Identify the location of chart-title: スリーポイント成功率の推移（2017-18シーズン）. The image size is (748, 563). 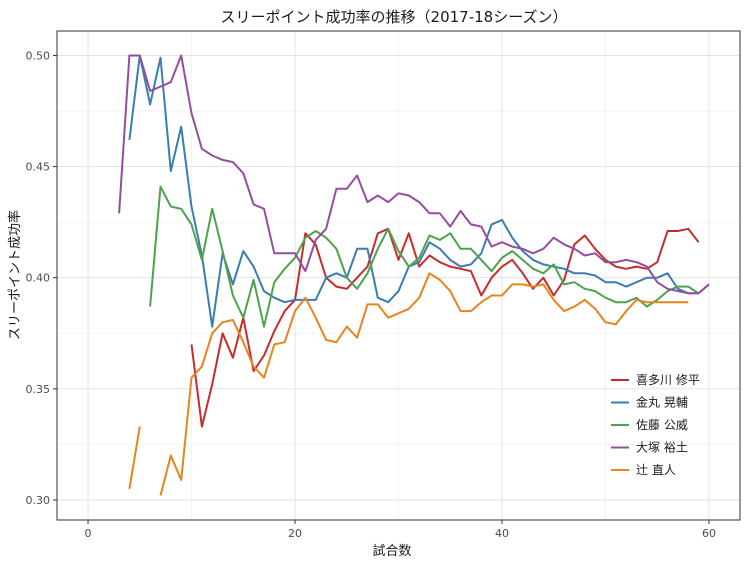
(394, 17).